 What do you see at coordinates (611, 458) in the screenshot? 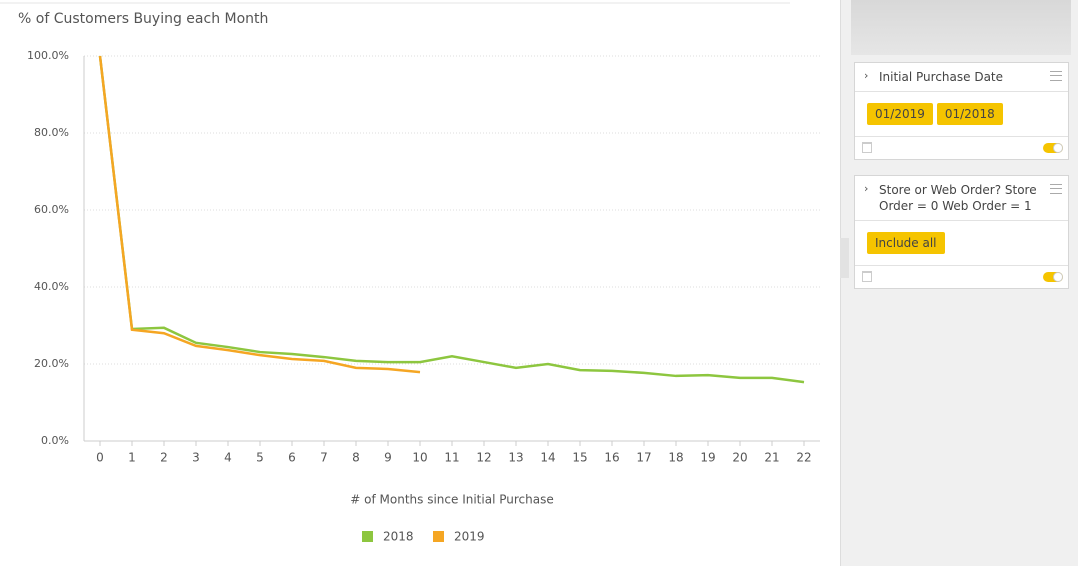
I see `x-tick-label: 16` at bounding box center [611, 458].